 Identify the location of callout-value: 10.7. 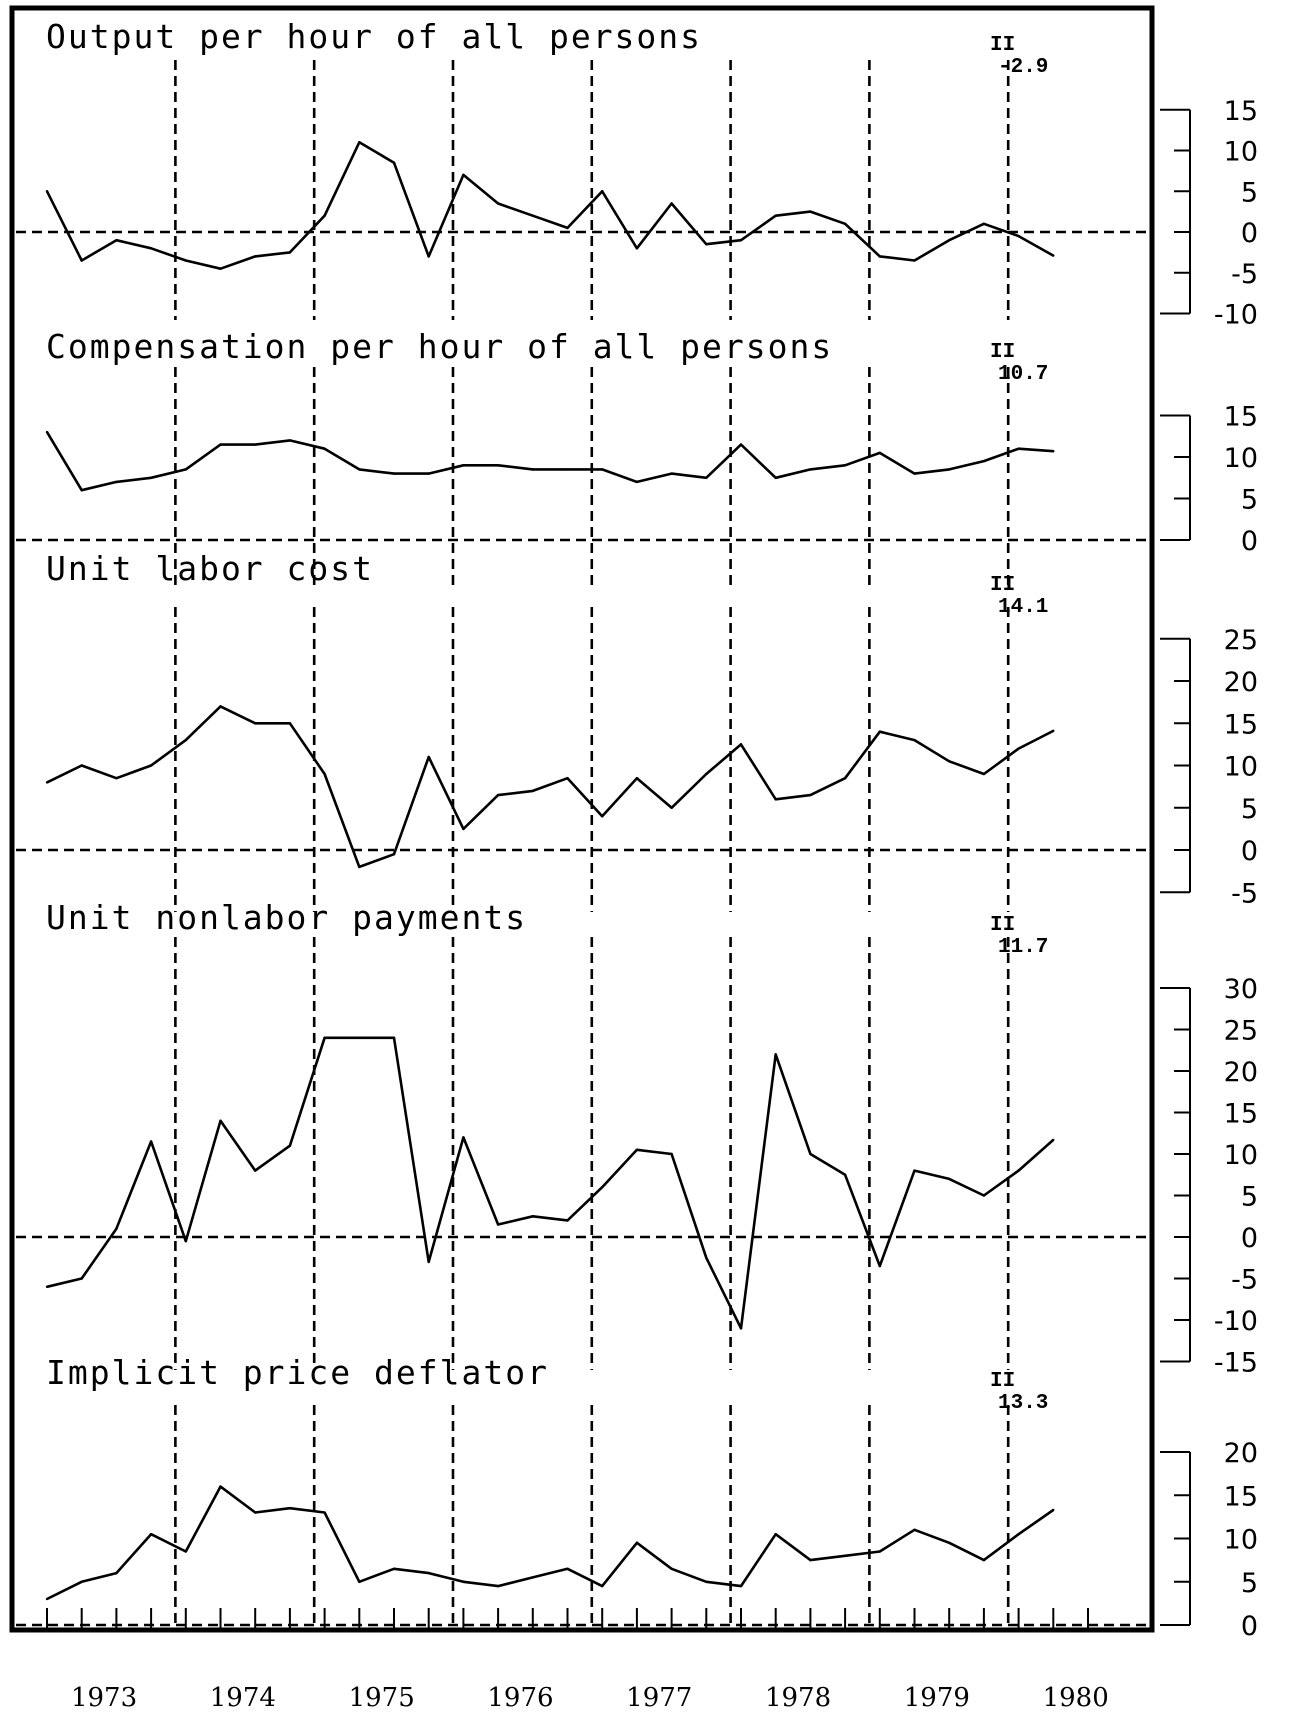
(1023, 374).